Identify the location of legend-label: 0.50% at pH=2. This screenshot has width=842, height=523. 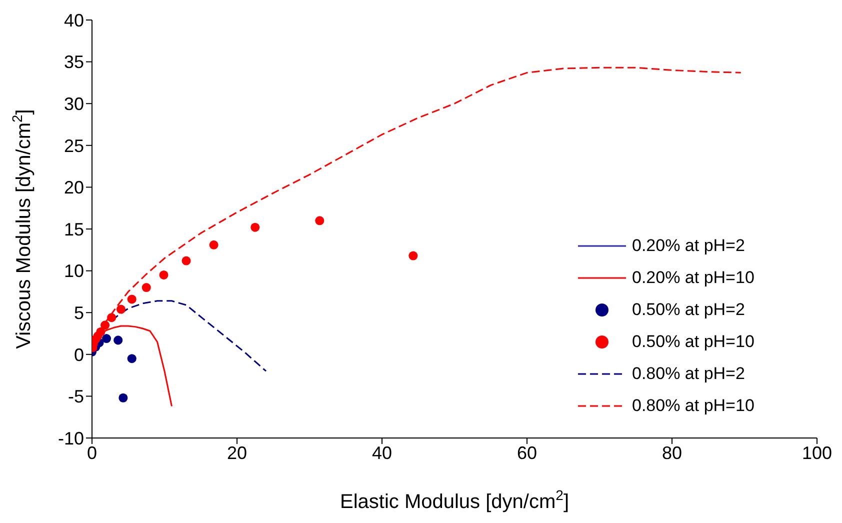
(688, 310).